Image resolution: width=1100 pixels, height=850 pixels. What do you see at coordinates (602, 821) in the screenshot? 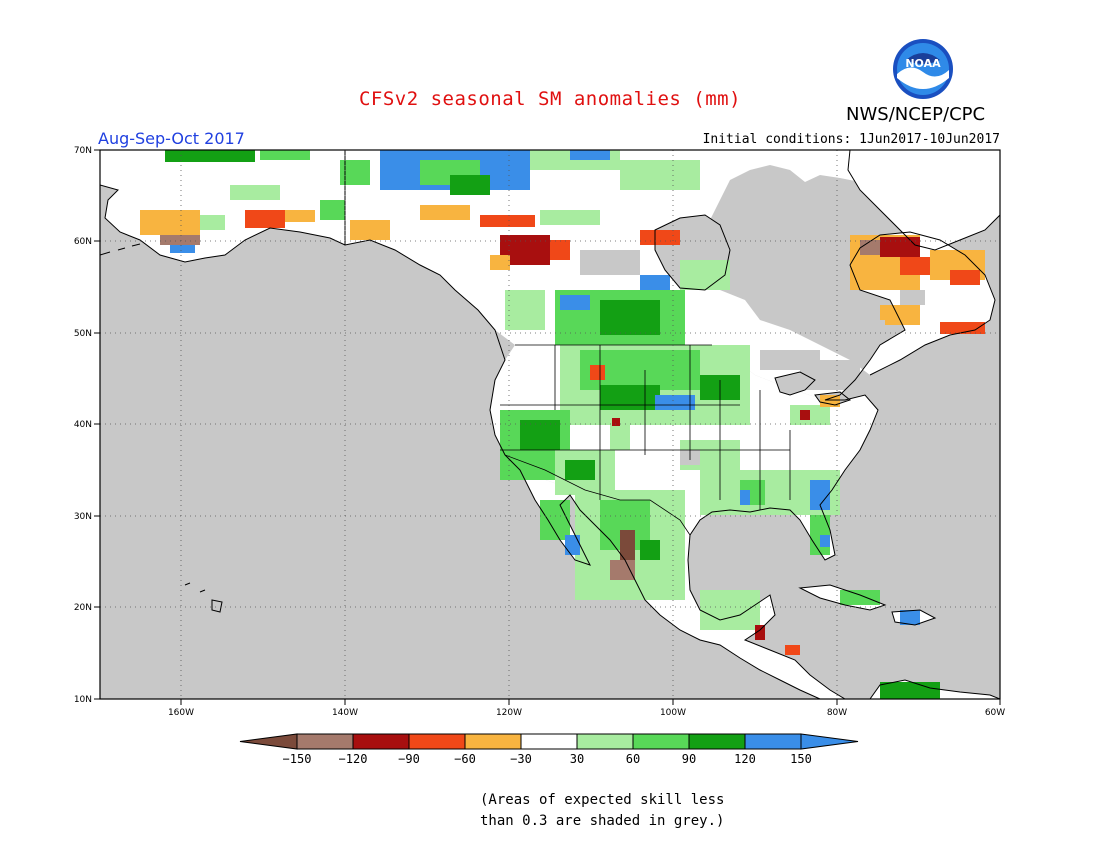
I see `skill-note-line: than 0.3 are shaded in grey.)` at bounding box center [602, 821].